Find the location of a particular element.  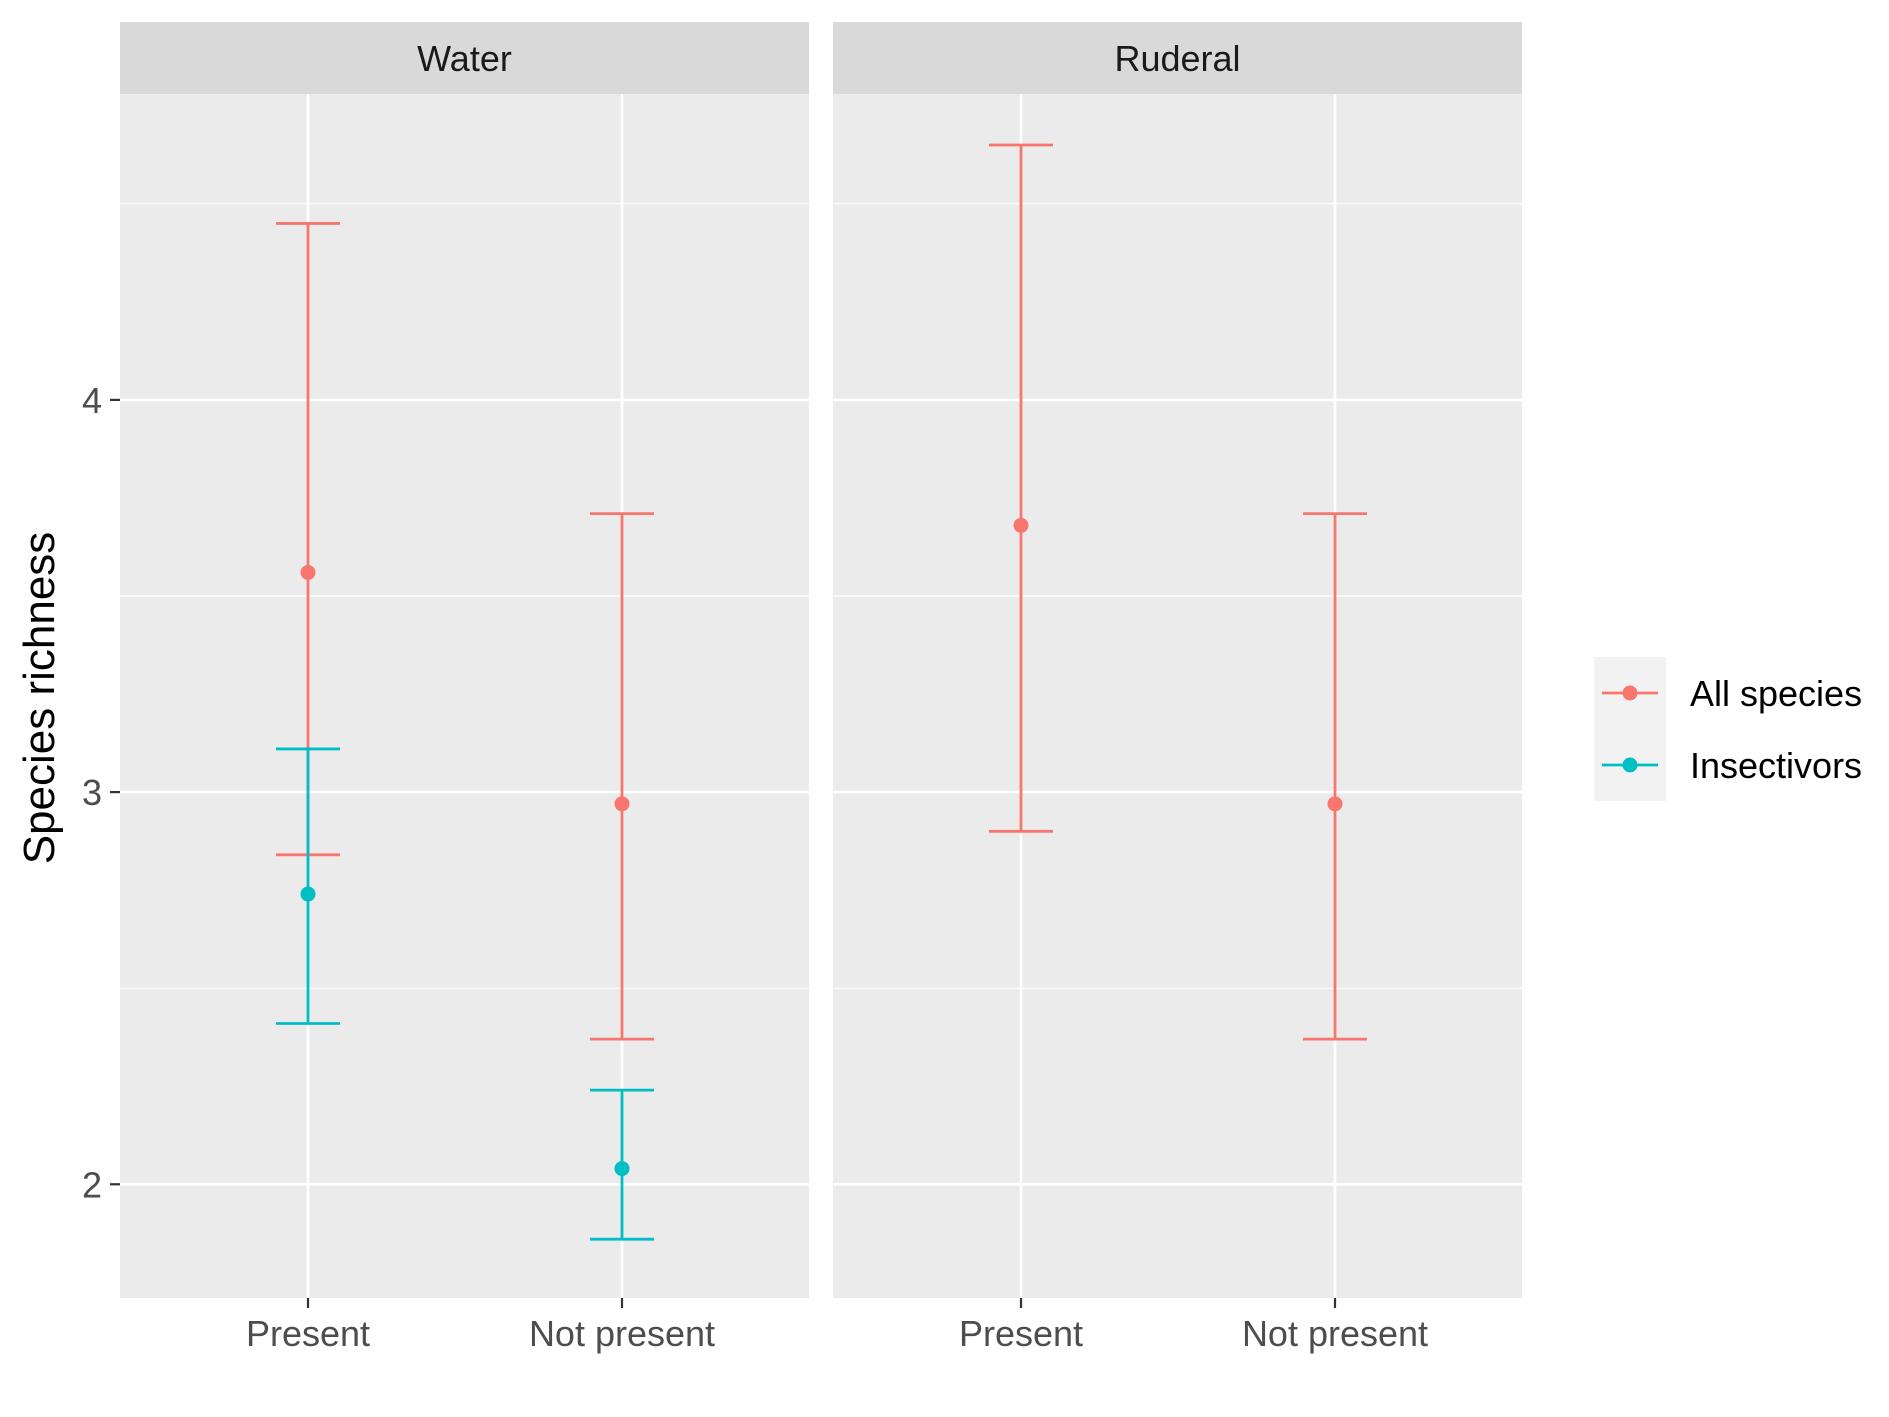

legend-label: Insectivors is located at coordinates (1776, 765).